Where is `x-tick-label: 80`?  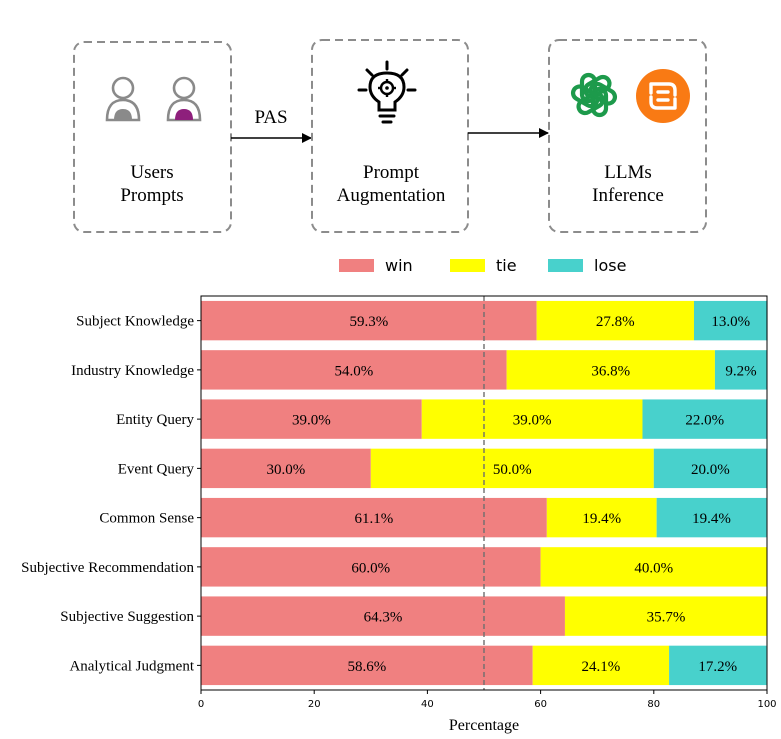 x-tick-label: 80 is located at coordinates (653, 704).